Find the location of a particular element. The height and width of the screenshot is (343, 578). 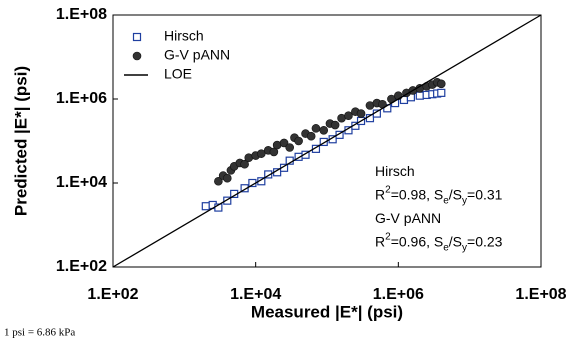

y-tick-label: 1.E+08 is located at coordinates (81, 14).